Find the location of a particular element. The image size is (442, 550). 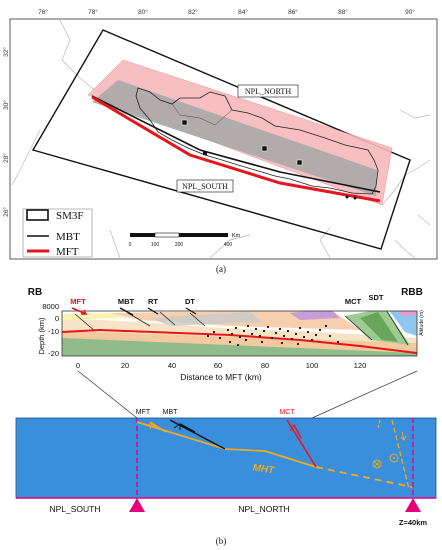

fault-label-mft: MFT is located at coordinates (78, 301).